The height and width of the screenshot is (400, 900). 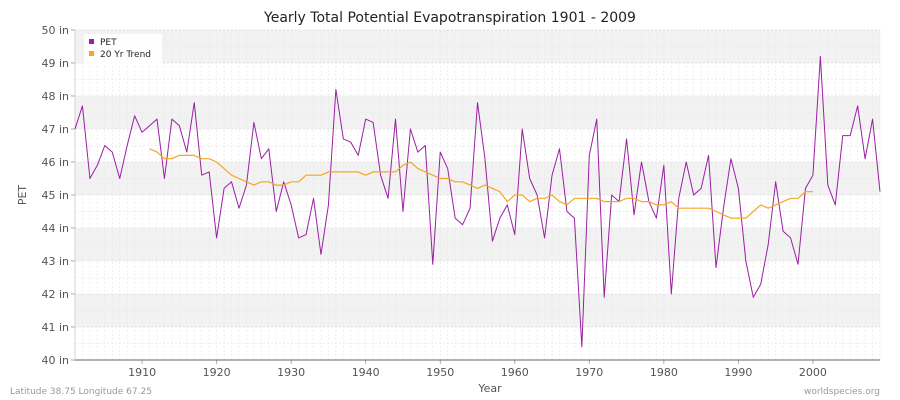 I want to click on y-tick-label: 43 in, so click(x=55, y=261).